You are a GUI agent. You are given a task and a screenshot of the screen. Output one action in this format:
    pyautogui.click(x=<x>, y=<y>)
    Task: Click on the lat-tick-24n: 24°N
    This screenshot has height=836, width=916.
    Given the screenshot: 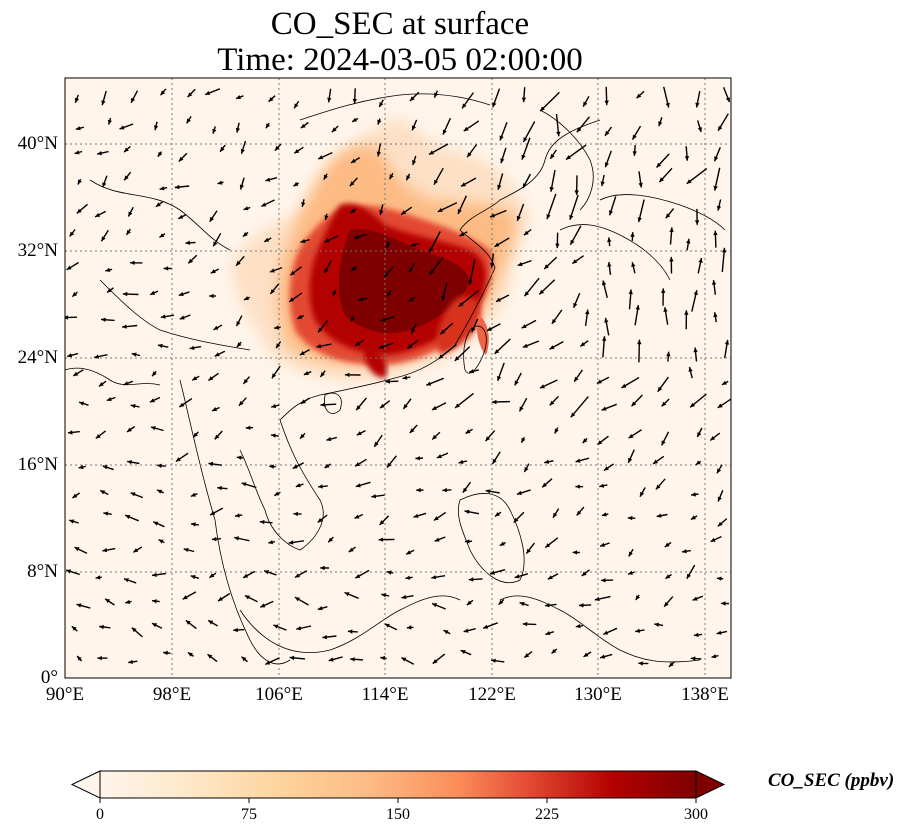 What is the action you would take?
    pyautogui.click(x=37, y=357)
    